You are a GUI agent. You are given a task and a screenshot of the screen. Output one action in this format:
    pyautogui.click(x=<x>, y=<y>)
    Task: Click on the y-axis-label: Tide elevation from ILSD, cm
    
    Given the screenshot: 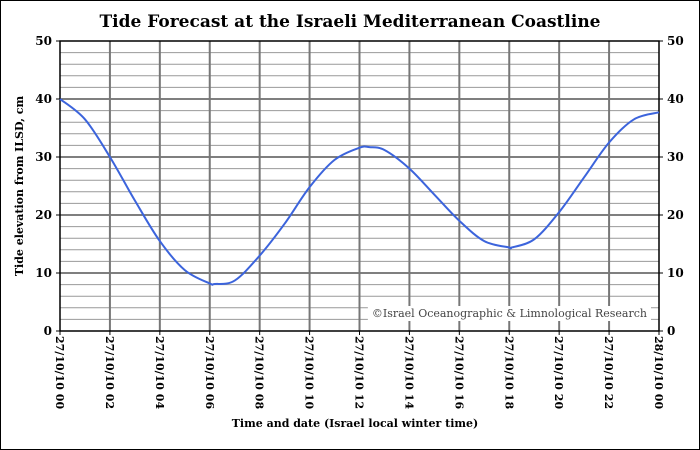 What is the action you would take?
    pyautogui.click(x=19, y=185)
    